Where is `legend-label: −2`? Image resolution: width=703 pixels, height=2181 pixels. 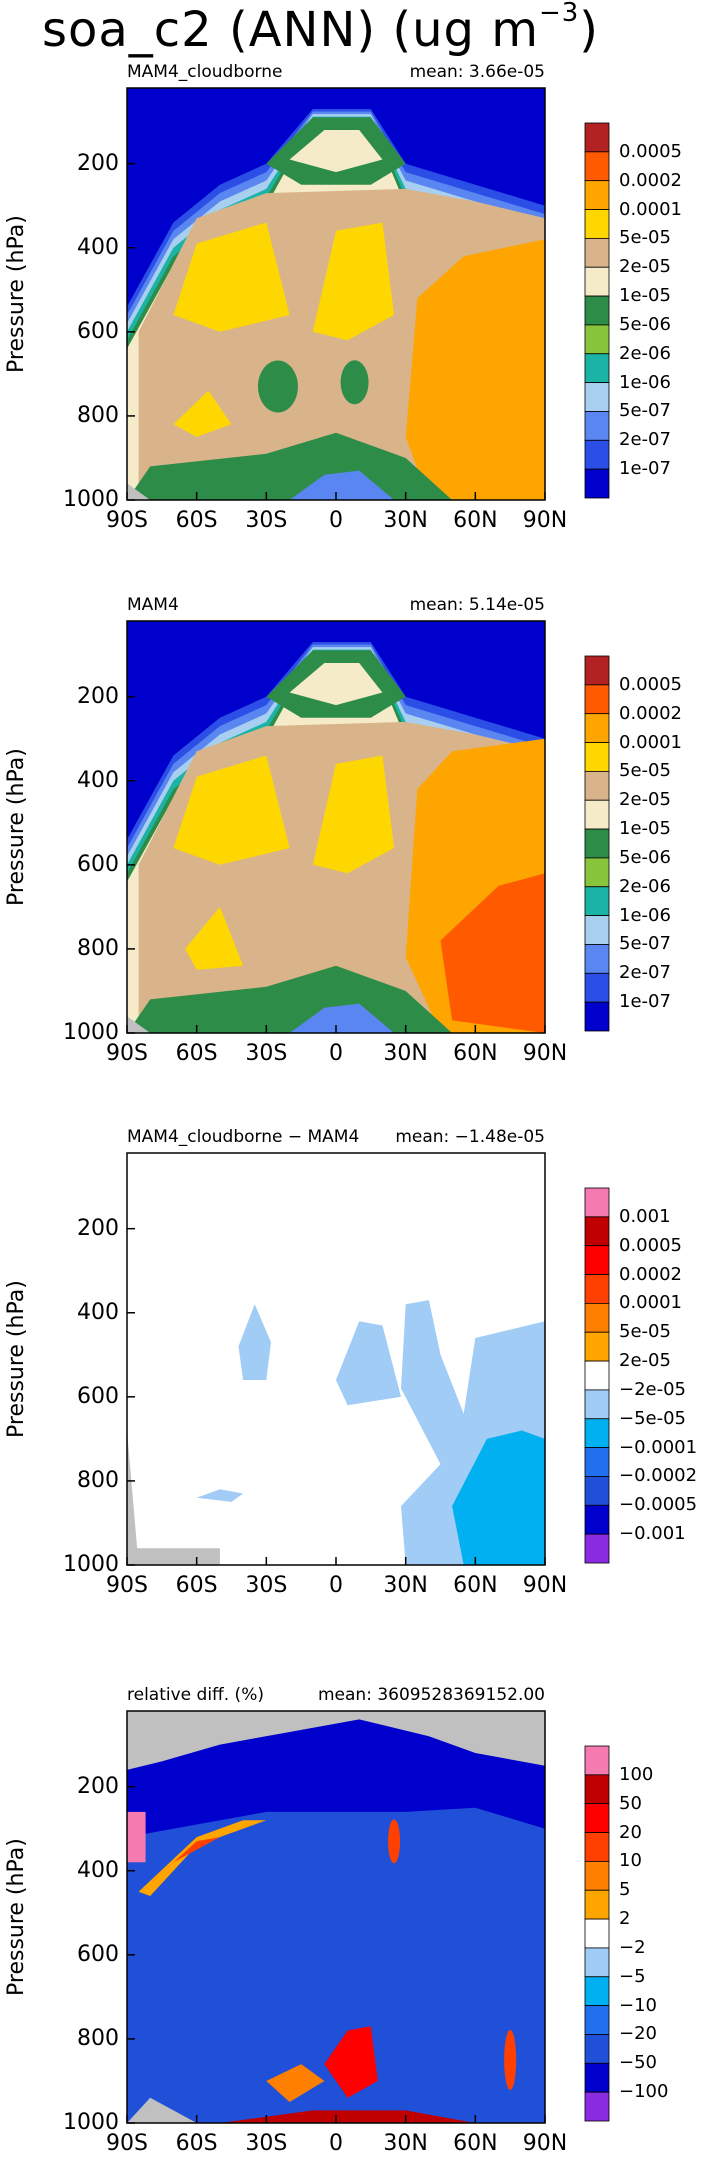
legend-label: −2 is located at coordinates (632, 1947).